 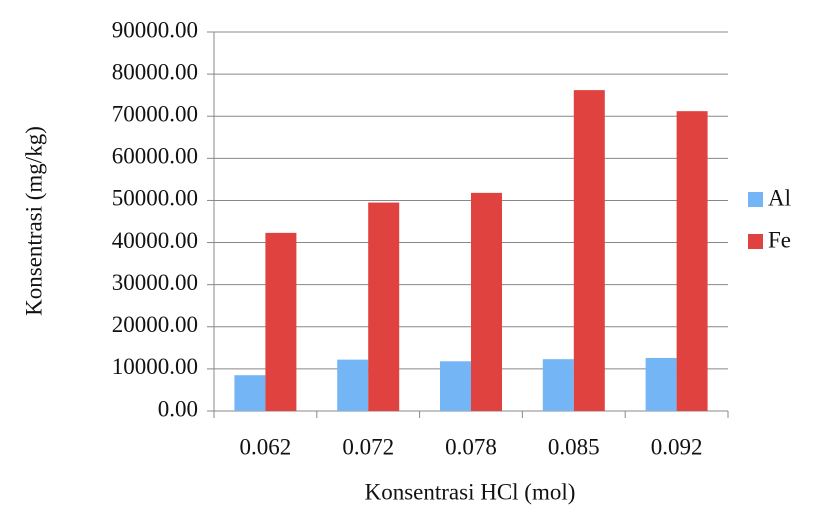 I want to click on y-tick-label: 70000.00, so click(x=155, y=114).